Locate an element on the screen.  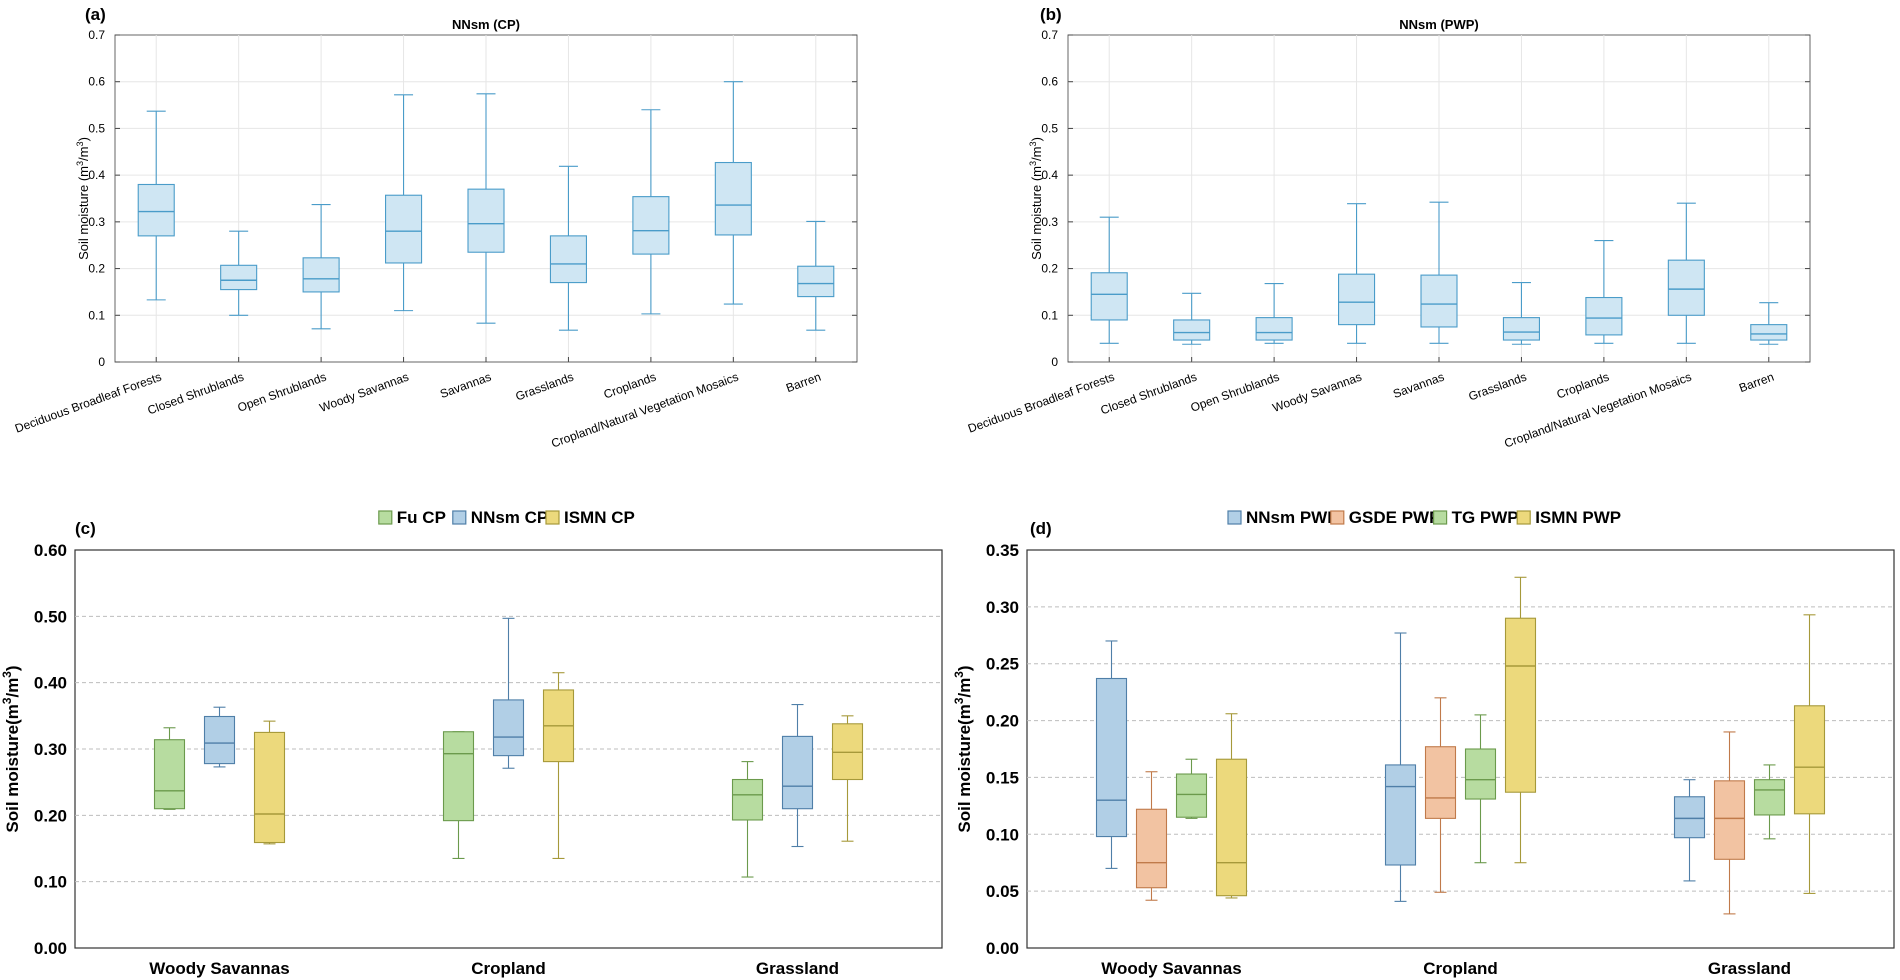
box-gsde-pwp-cropland is located at coordinates (1440, 795).